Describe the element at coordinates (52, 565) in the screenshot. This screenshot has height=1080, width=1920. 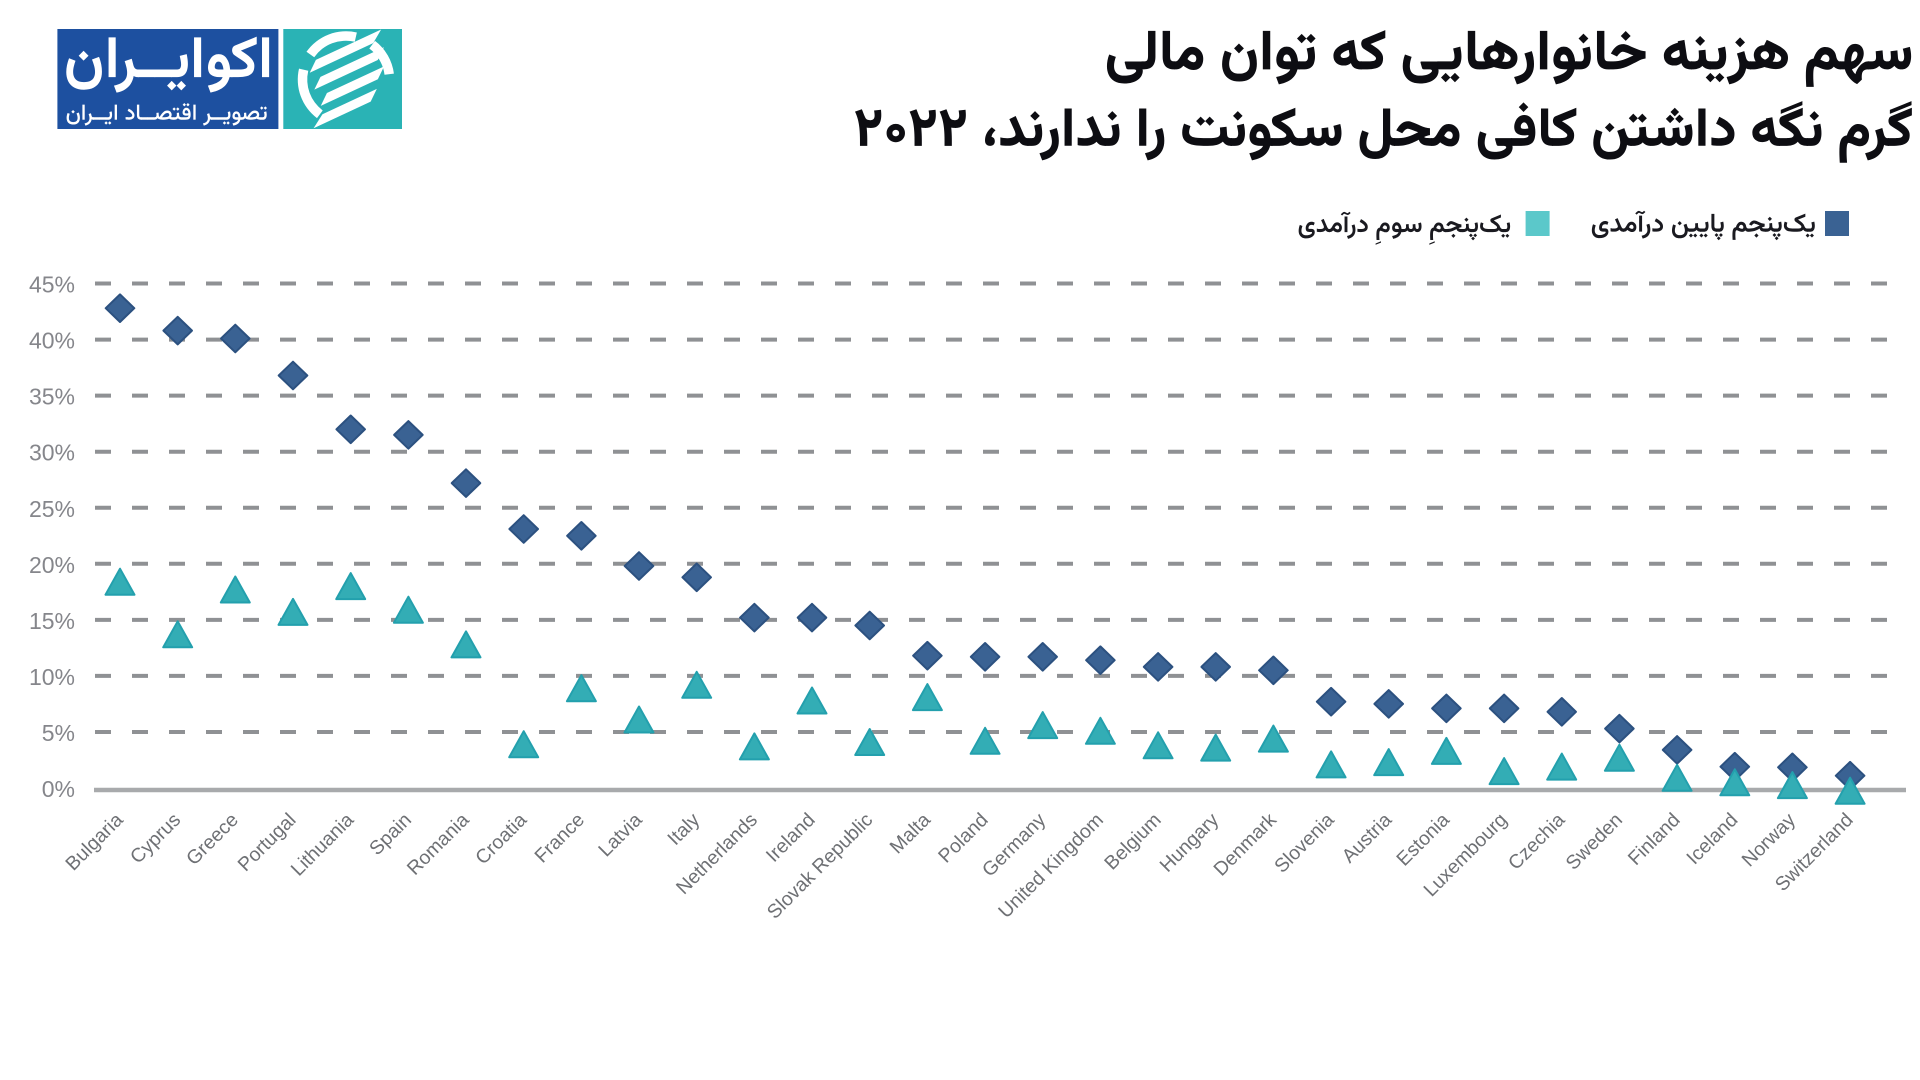
I see `svg-text: 20%` at that location.